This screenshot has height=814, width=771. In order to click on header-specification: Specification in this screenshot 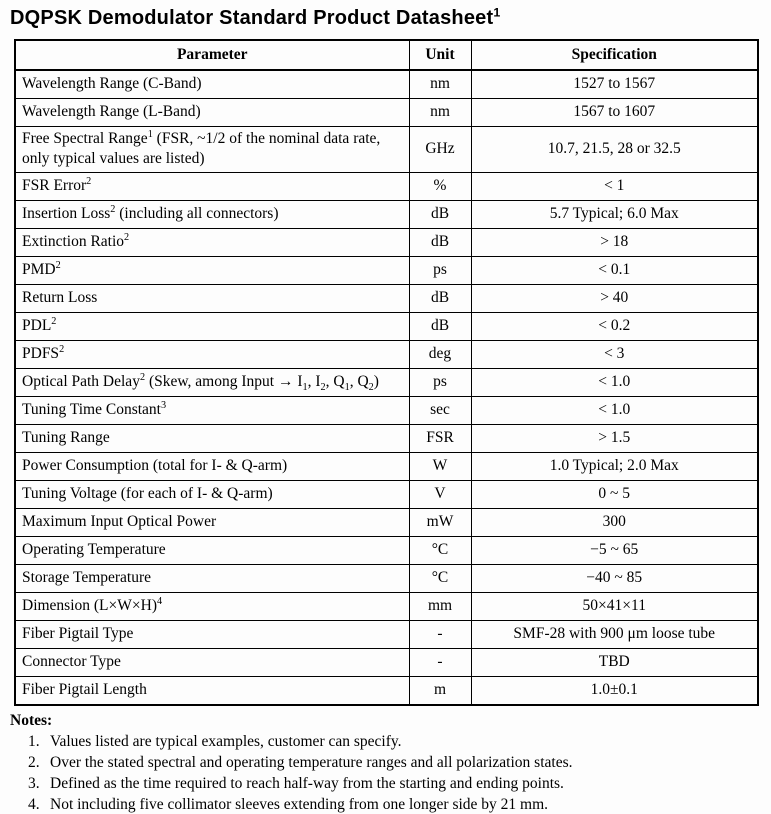, I will do `click(614, 55)`.